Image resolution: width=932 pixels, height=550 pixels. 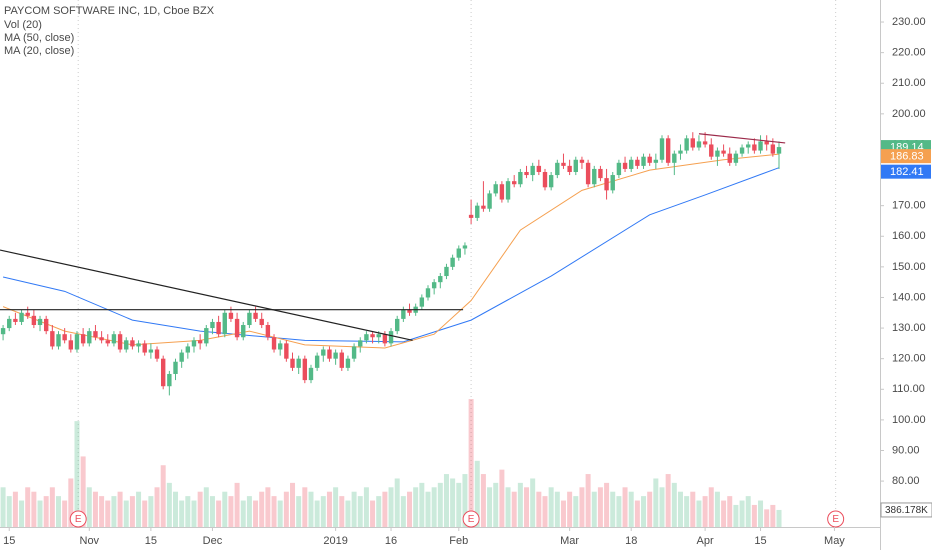 What do you see at coordinates (909, 236) in the screenshot?
I see `y-tick-label: 160.00` at bounding box center [909, 236].